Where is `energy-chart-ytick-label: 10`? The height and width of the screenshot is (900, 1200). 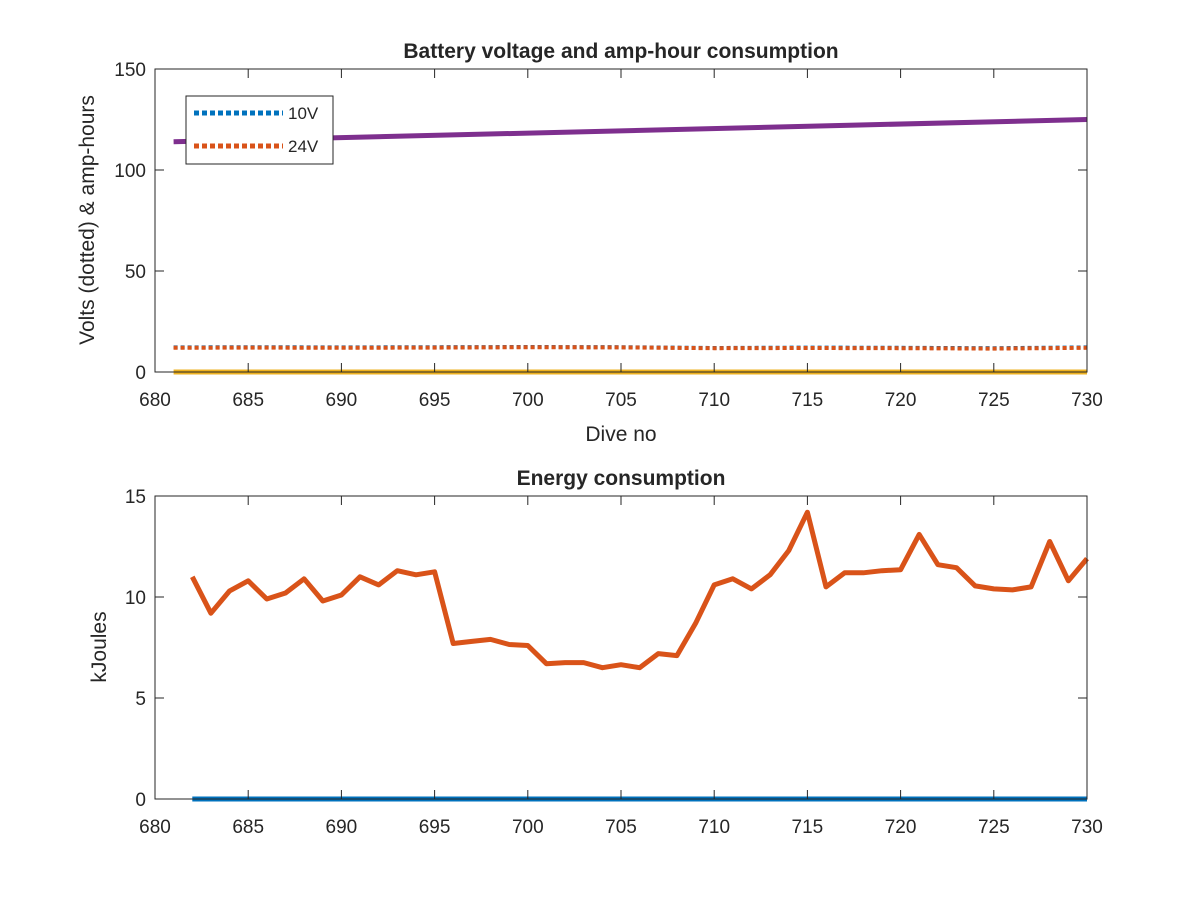 energy-chart-ytick-label: 10 is located at coordinates (135, 598).